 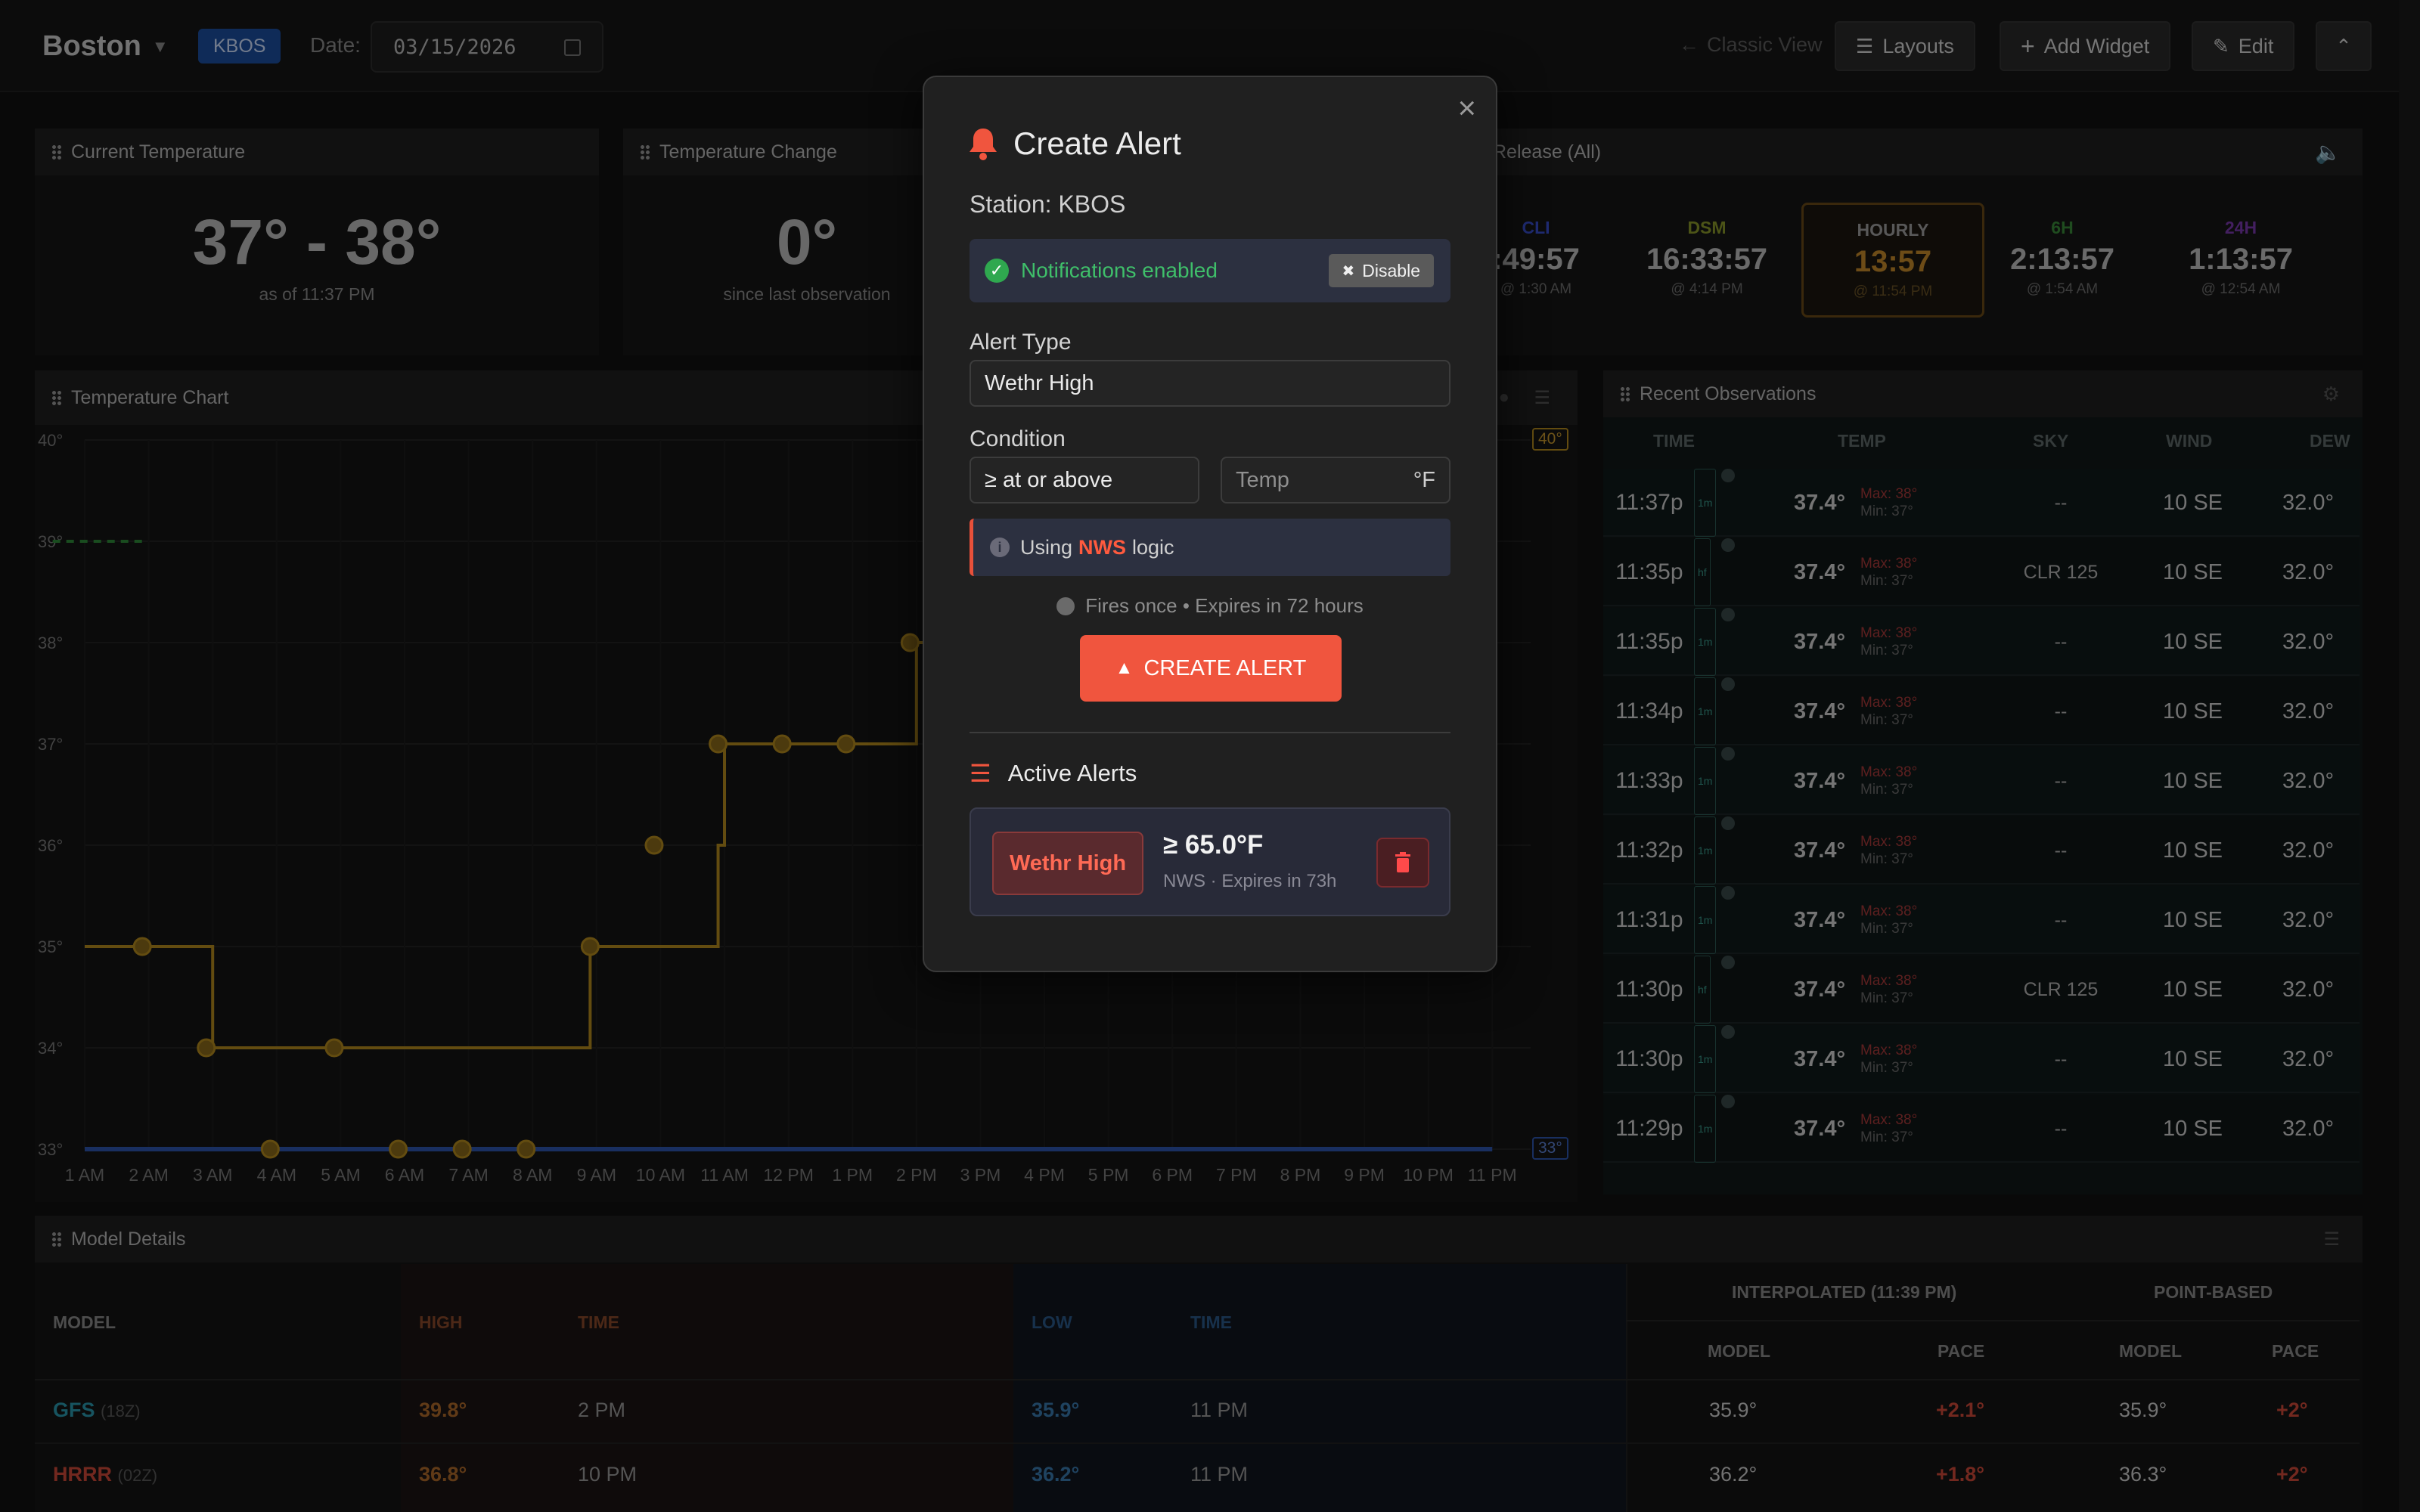 What do you see at coordinates (2292, 1475) in the screenshot?
I see `point-pace-value: +2°` at bounding box center [2292, 1475].